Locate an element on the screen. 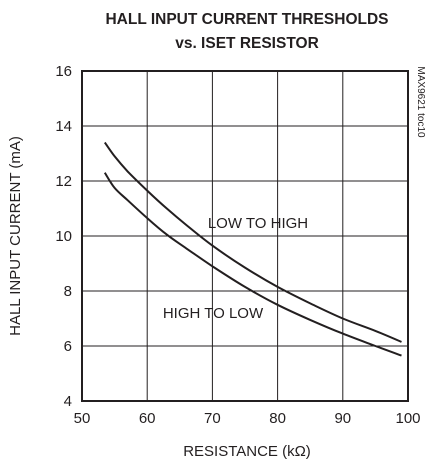  y-axis-label: HALL INPUT CURRENT (mA) is located at coordinates (15, 236).